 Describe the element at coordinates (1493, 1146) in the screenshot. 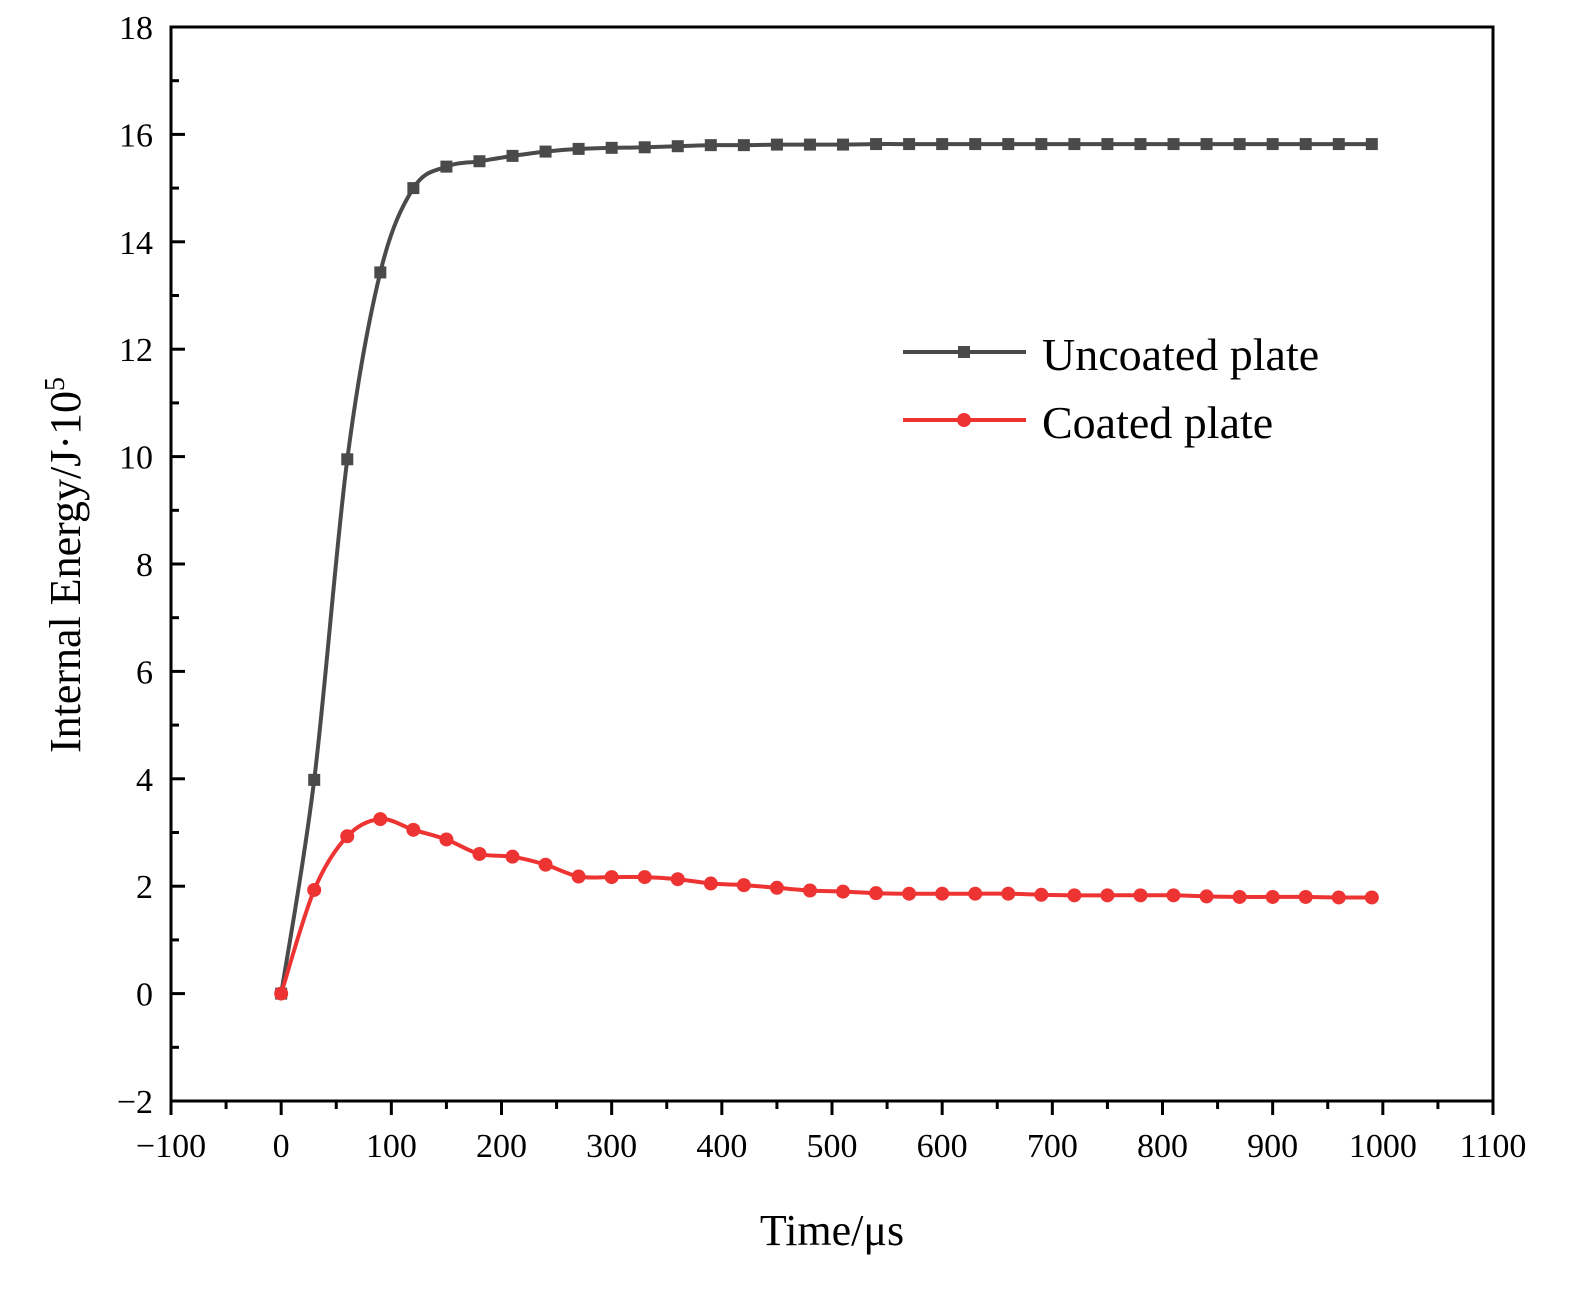

I see `x-tick-label: 1100` at that location.